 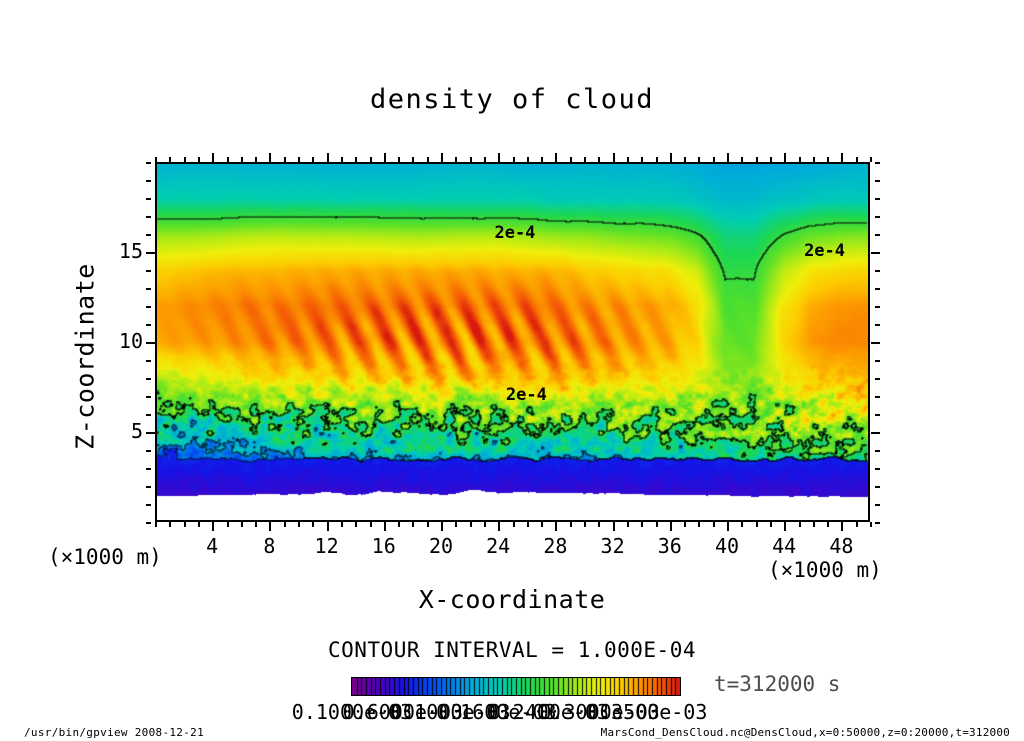 What do you see at coordinates (105, 557) in the screenshot?
I see `x-axis-unit-left: (×1000 m)` at bounding box center [105, 557].